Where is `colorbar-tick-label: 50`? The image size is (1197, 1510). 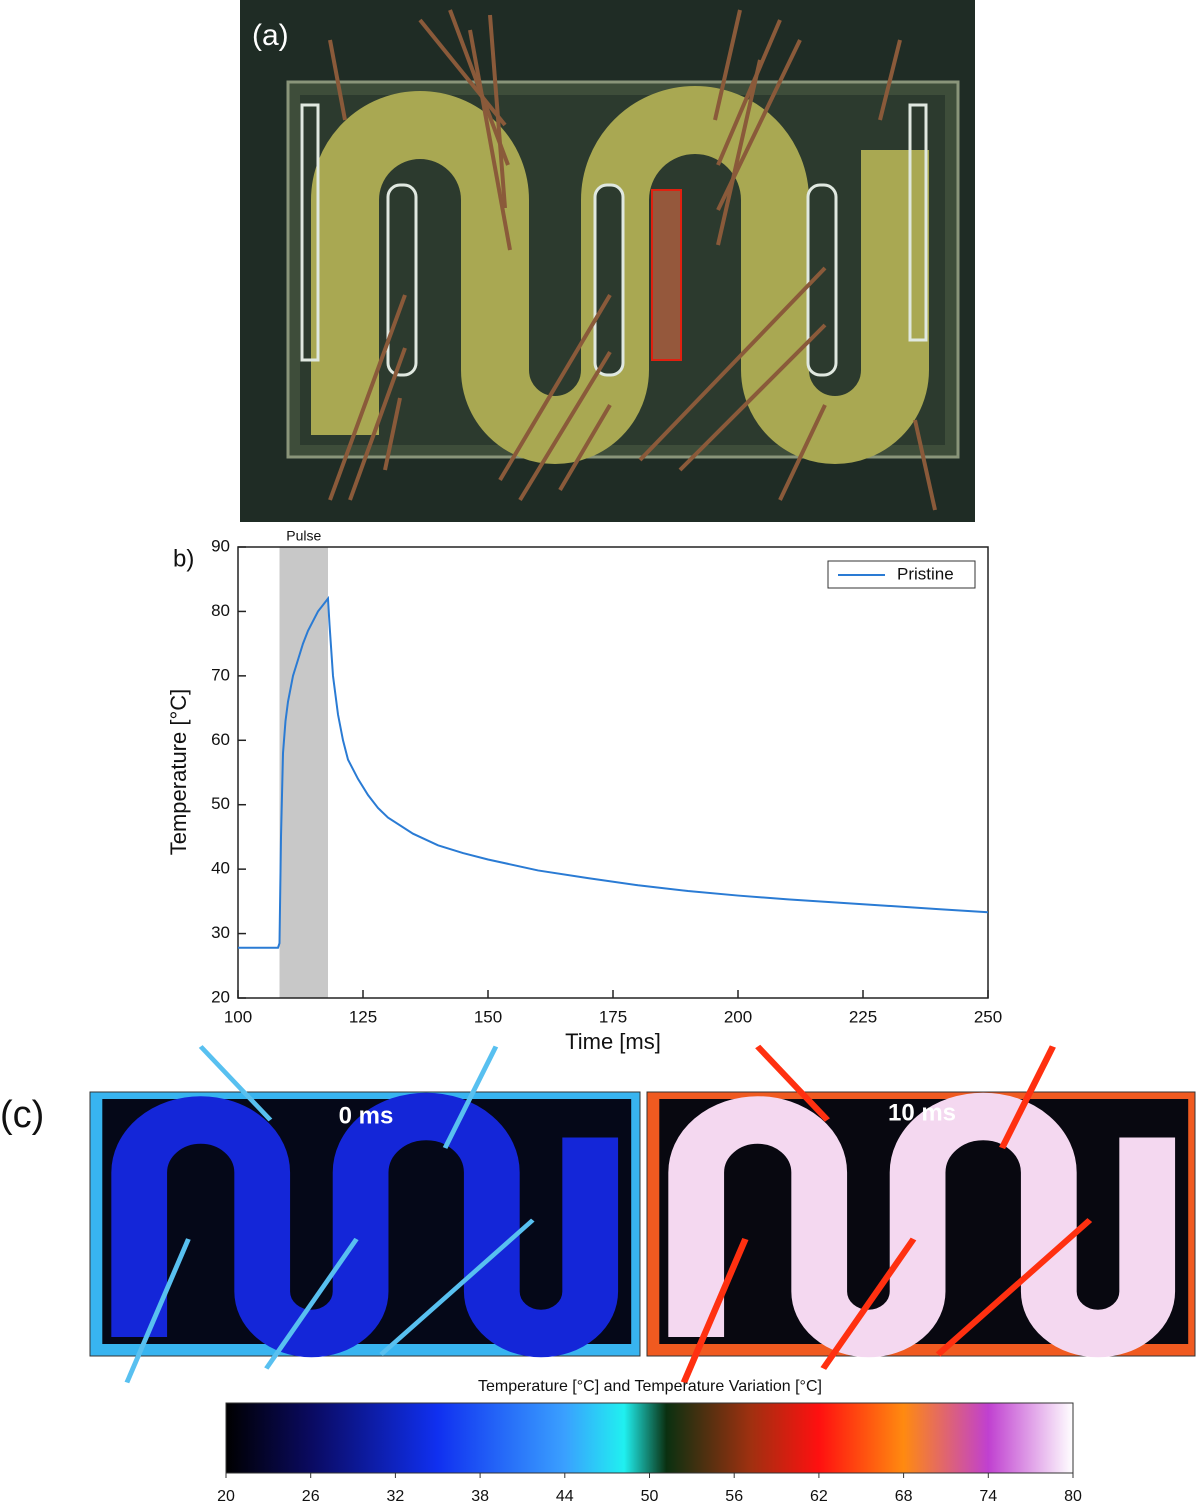 colorbar-tick-label: 50 is located at coordinates (650, 1496).